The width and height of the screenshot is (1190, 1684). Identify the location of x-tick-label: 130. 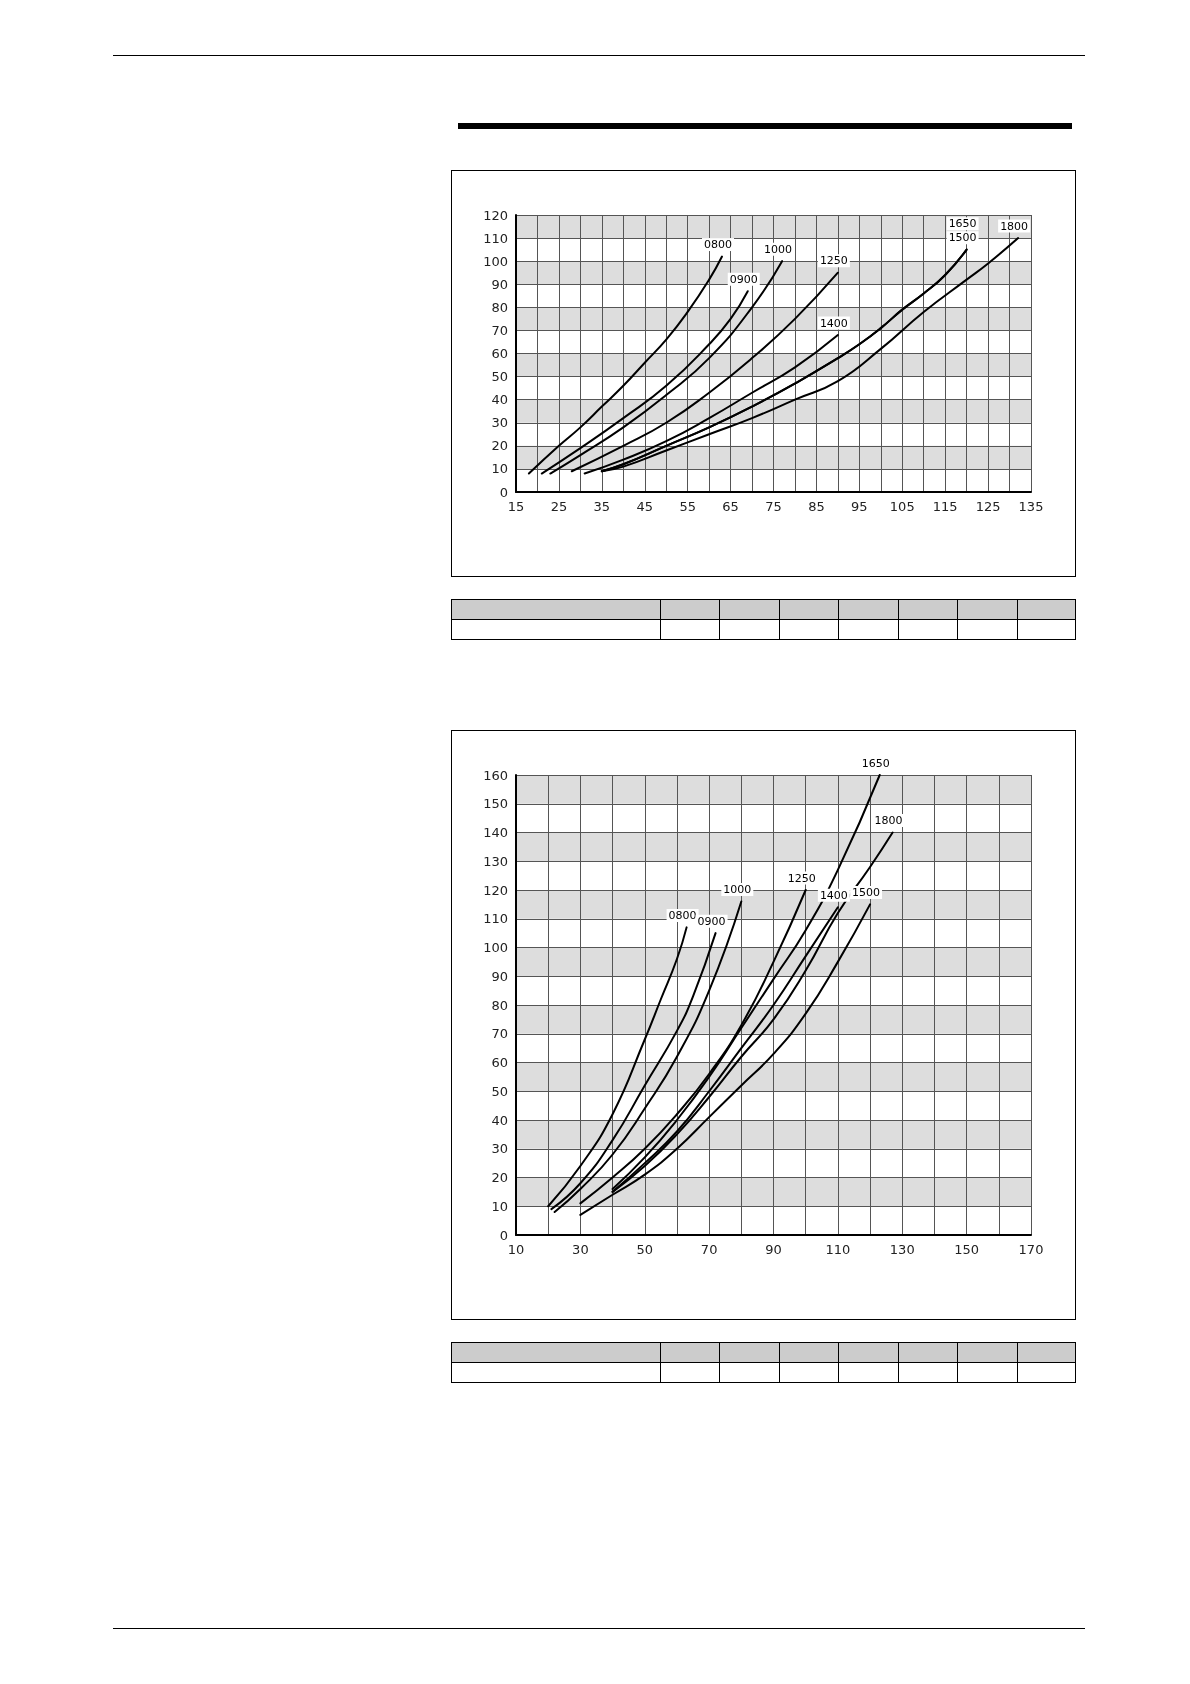
(902, 1249).